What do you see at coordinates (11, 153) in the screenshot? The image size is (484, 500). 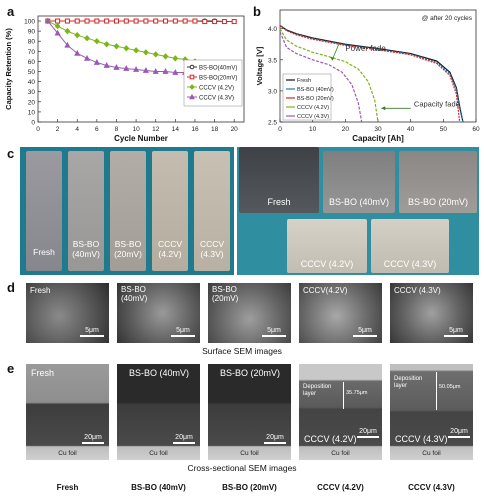 I see `panel-letter-c: c` at bounding box center [11, 153].